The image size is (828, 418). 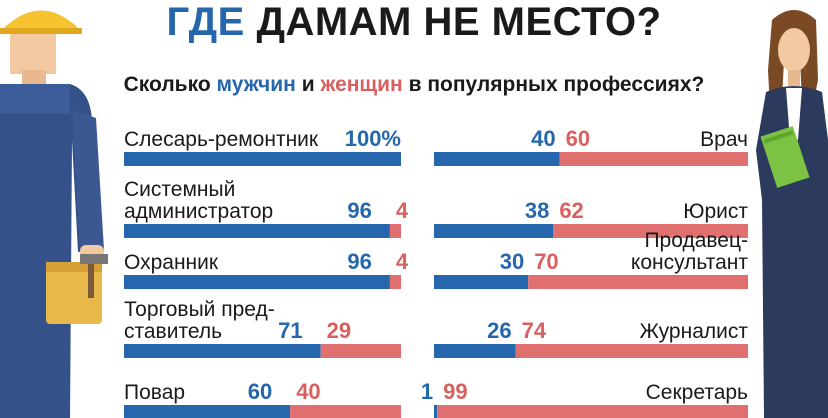 I want to click on value-label-women-right: 70, so click(x=546, y=261).